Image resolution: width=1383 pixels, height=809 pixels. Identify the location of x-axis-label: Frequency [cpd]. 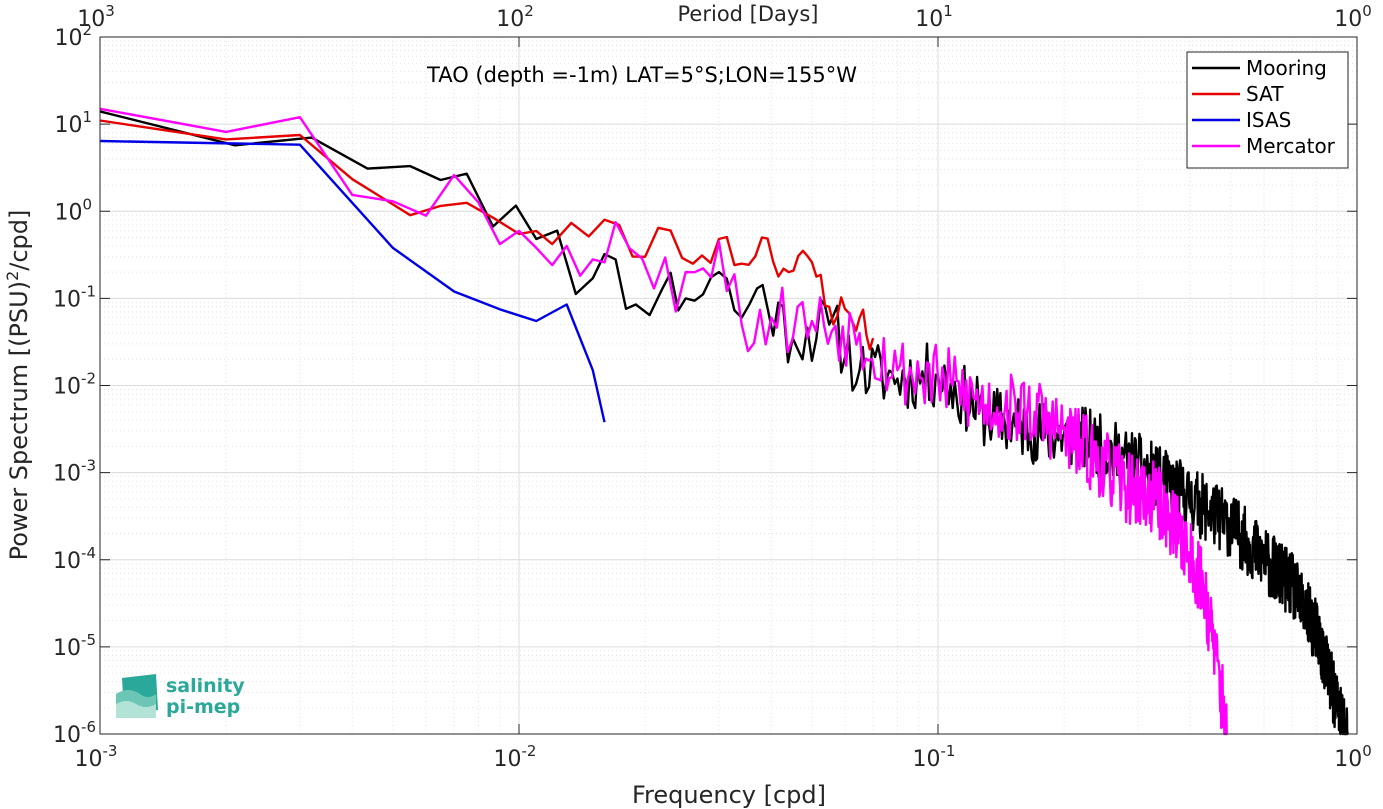
(729, 795).